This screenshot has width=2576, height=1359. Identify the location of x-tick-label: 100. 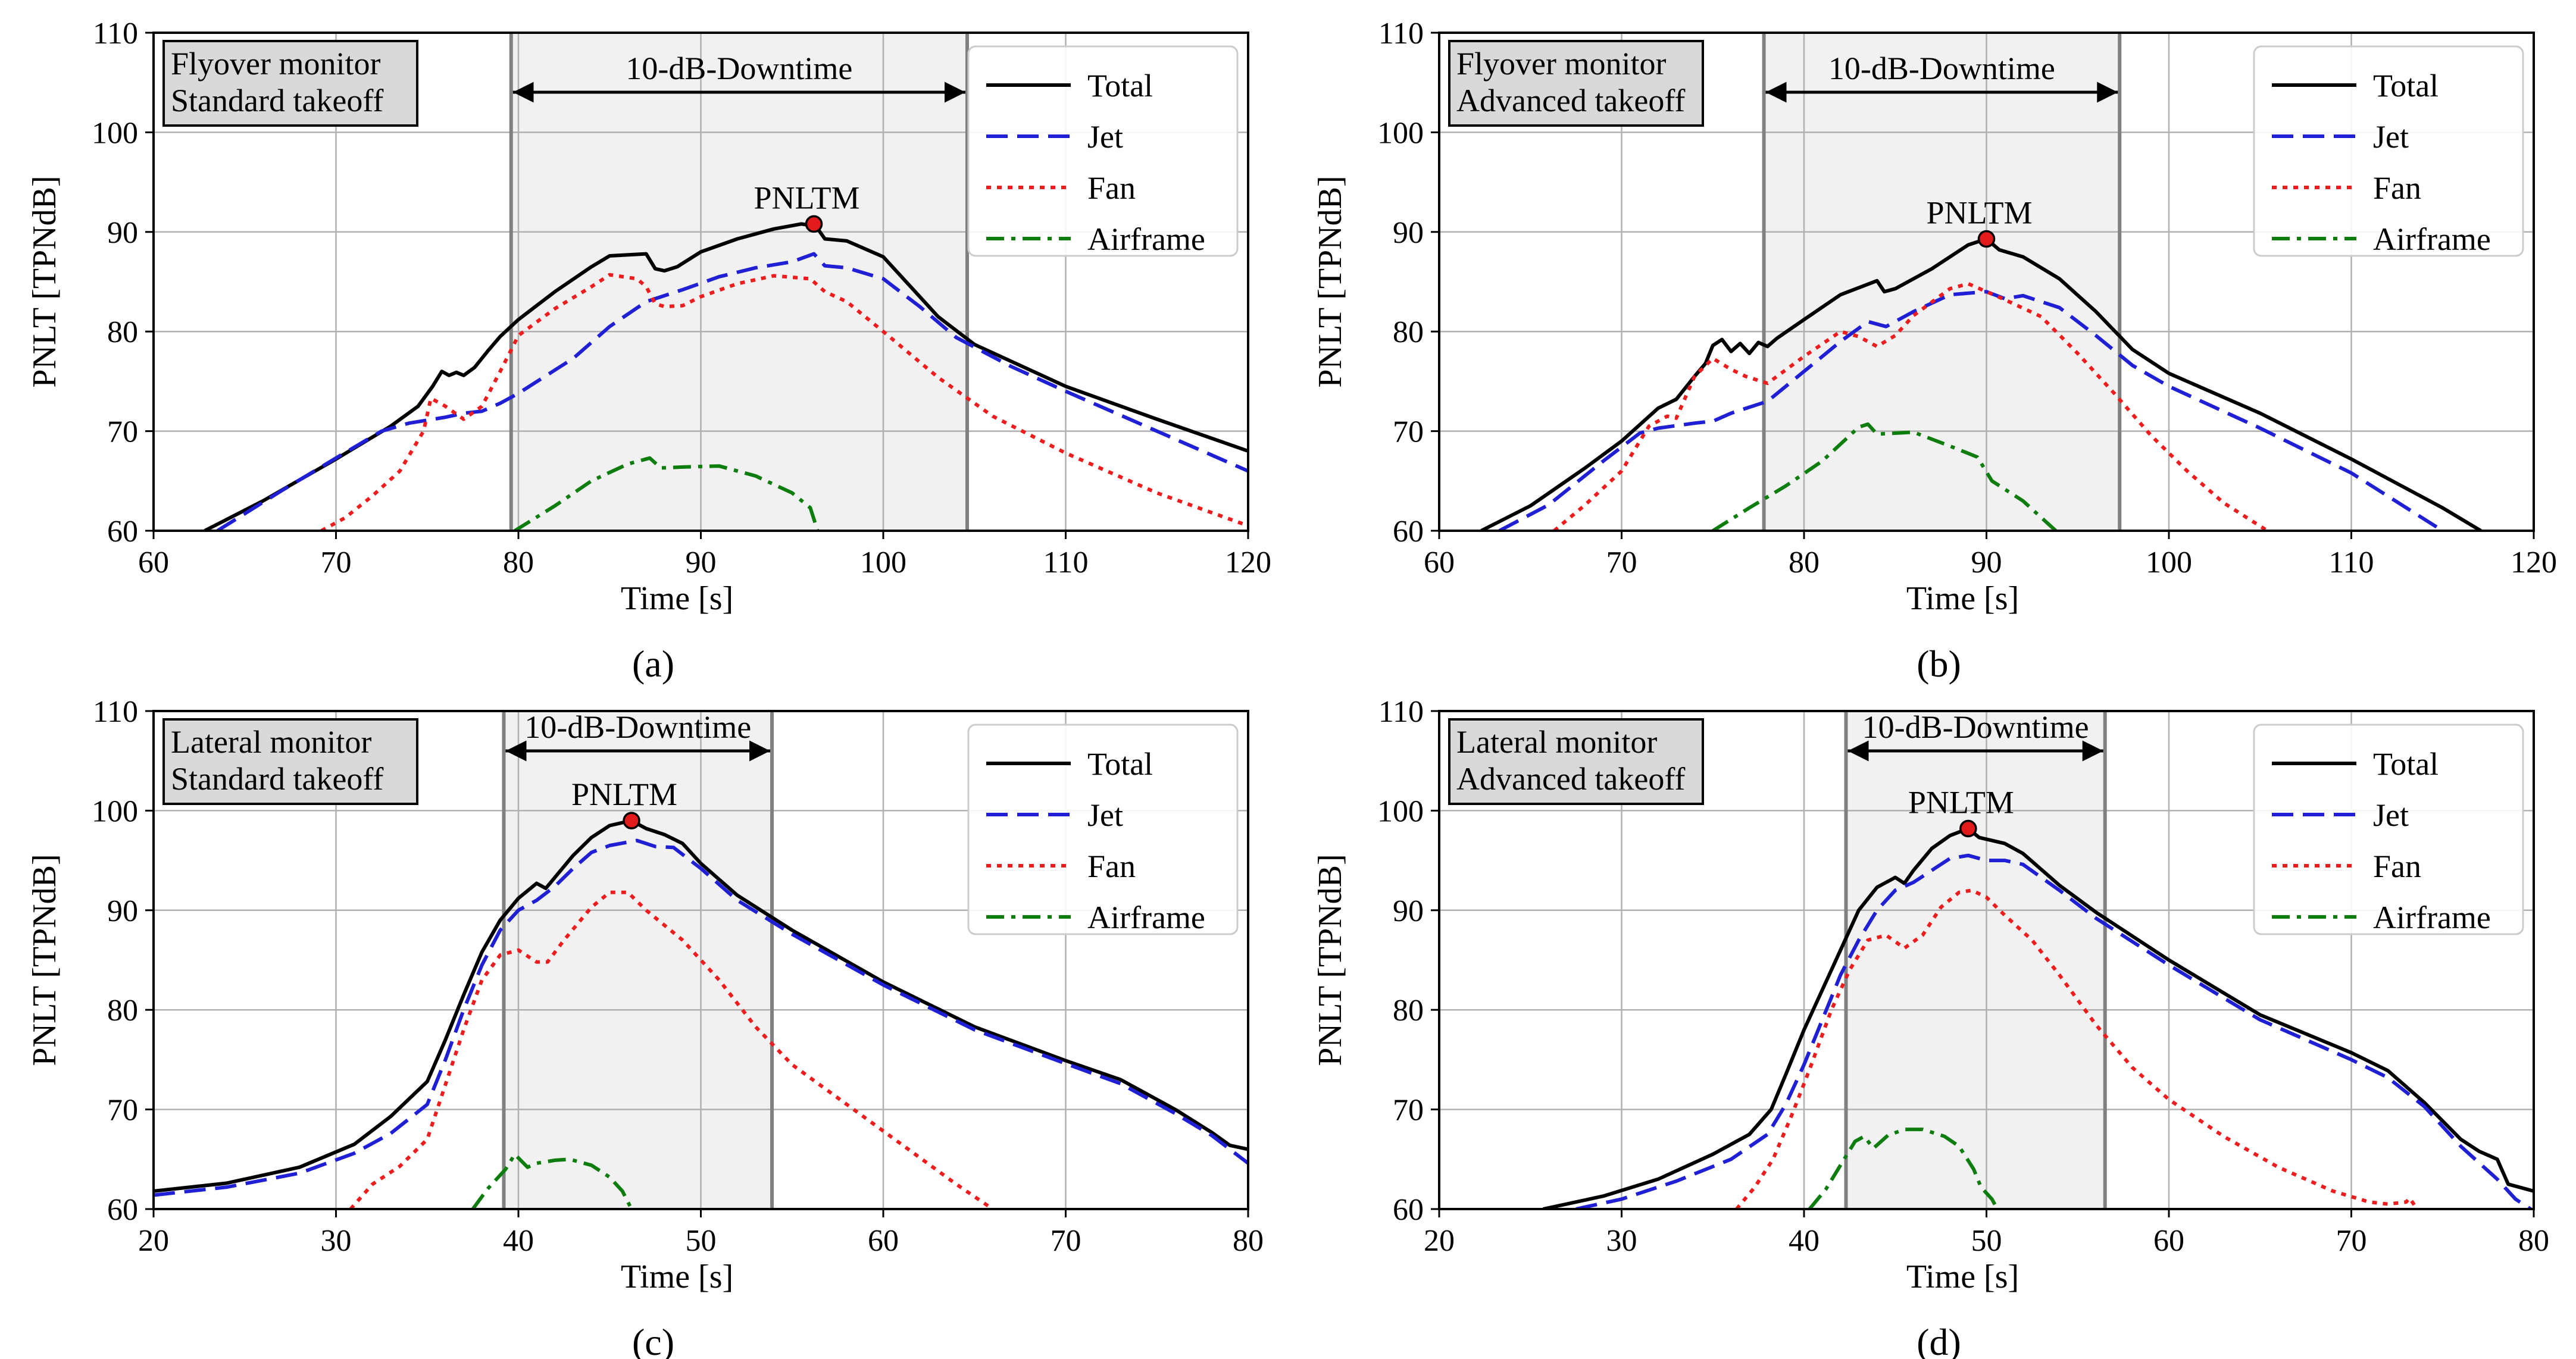
(2169, 563).